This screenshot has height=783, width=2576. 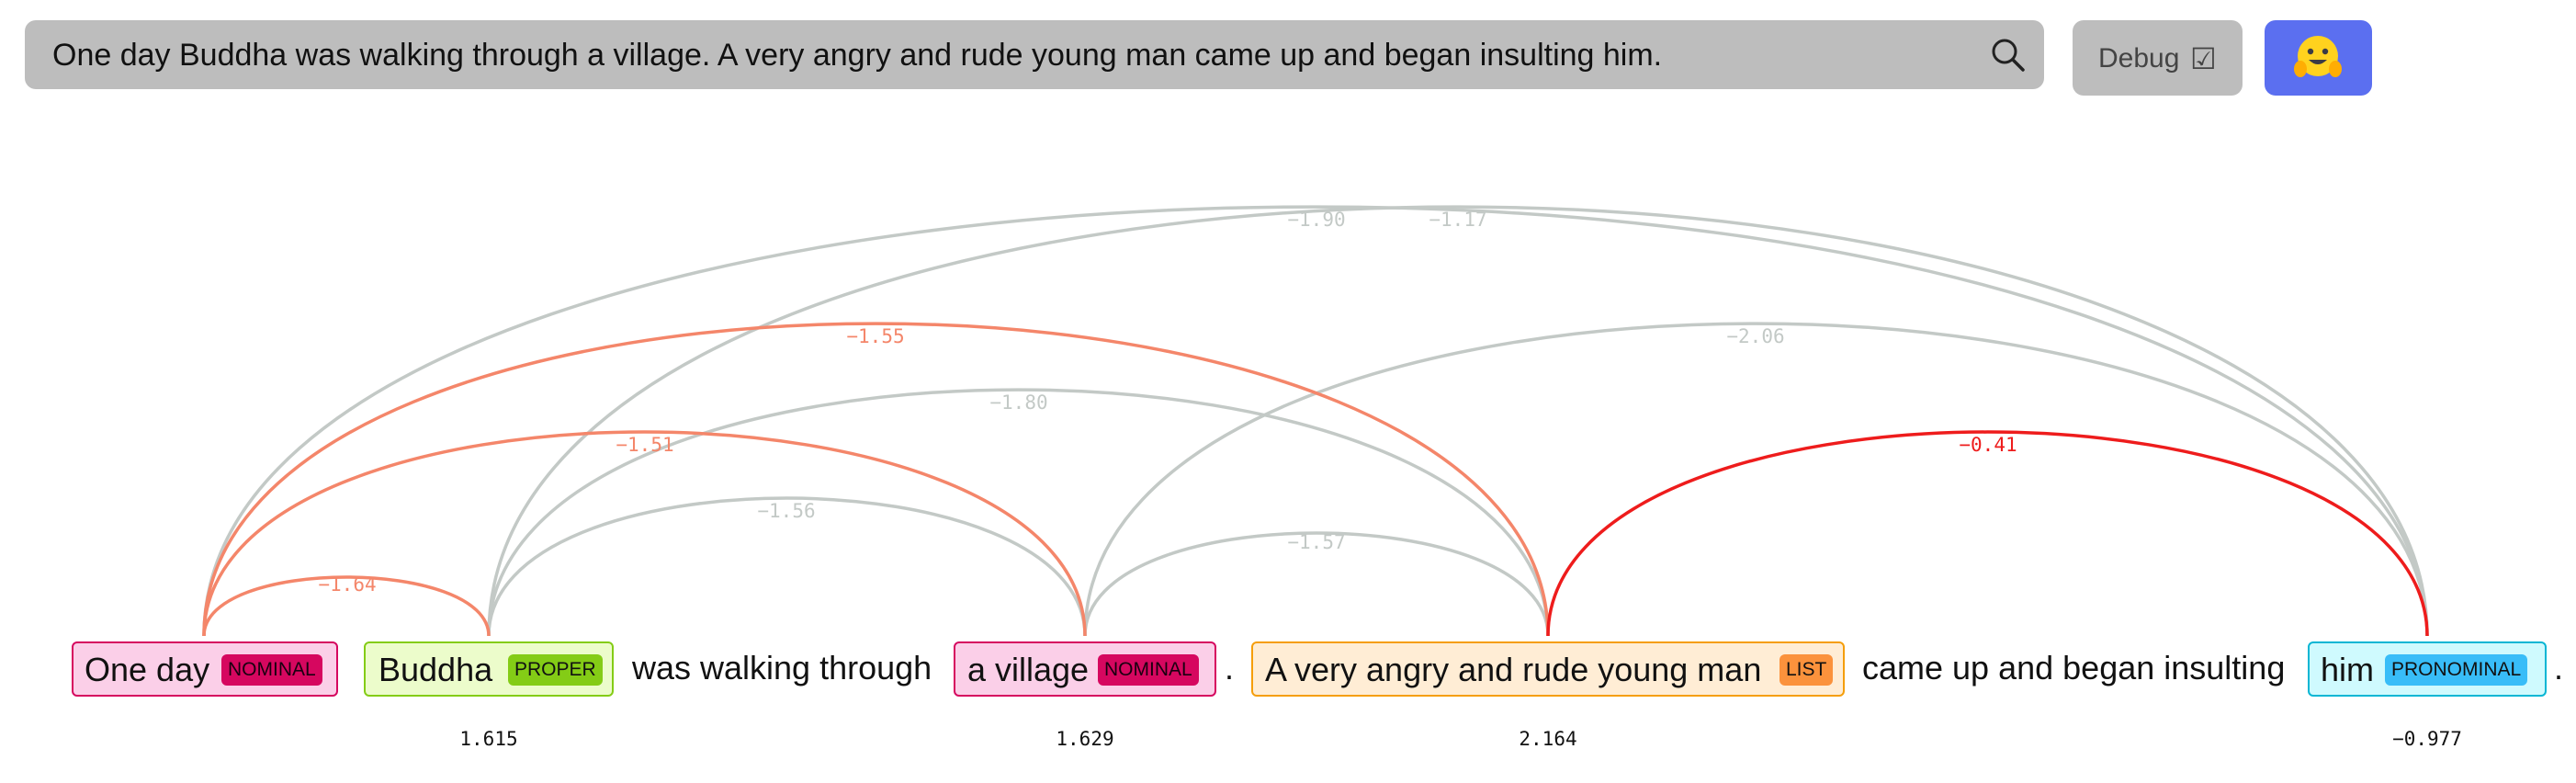 I want to click on mention-one-day: One day NOMINAL, so click(x=205, y=669).